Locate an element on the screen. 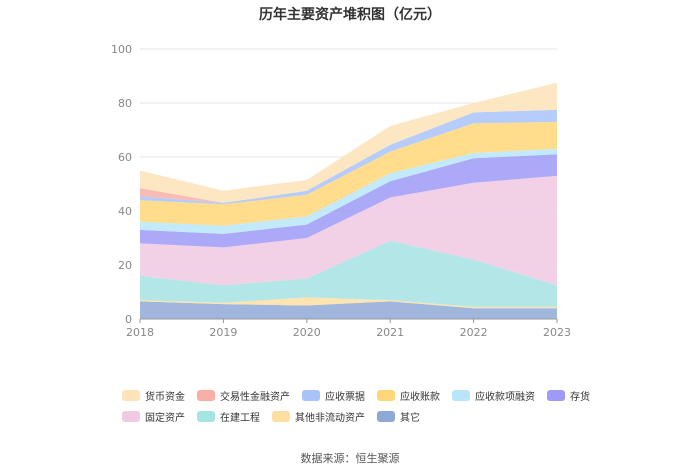 The width and height of the screenshot is (700, 474). legend-item: 其它 is located at coordinates (398, 416).